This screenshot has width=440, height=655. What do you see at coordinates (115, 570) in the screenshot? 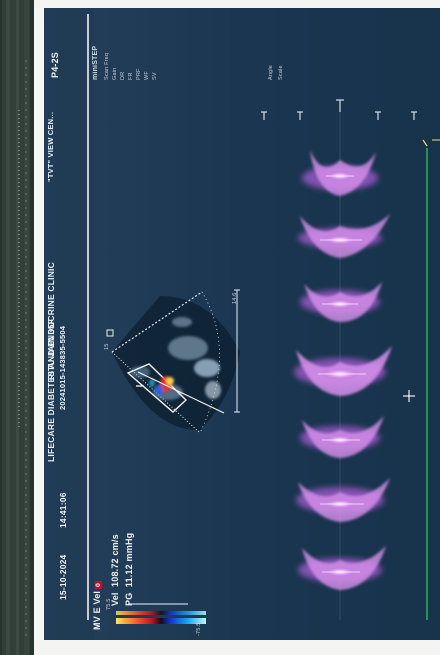
I see `velocity-readout: Vel 108.72 cm/s` at bounding box center [115, 570].